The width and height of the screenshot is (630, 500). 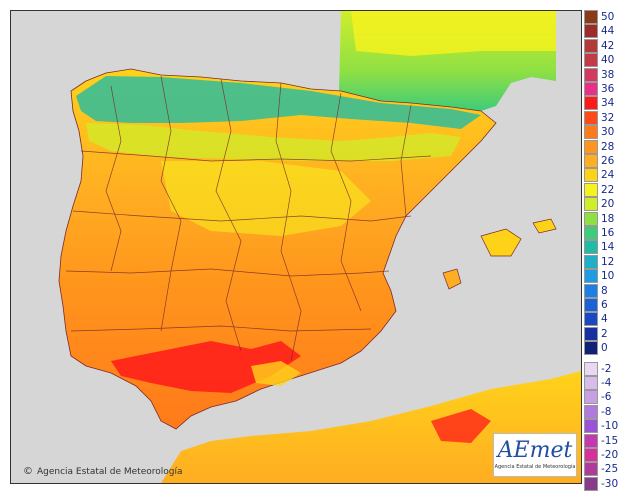 I want to click on legend-entry: 44, so click(x=606, y=31).